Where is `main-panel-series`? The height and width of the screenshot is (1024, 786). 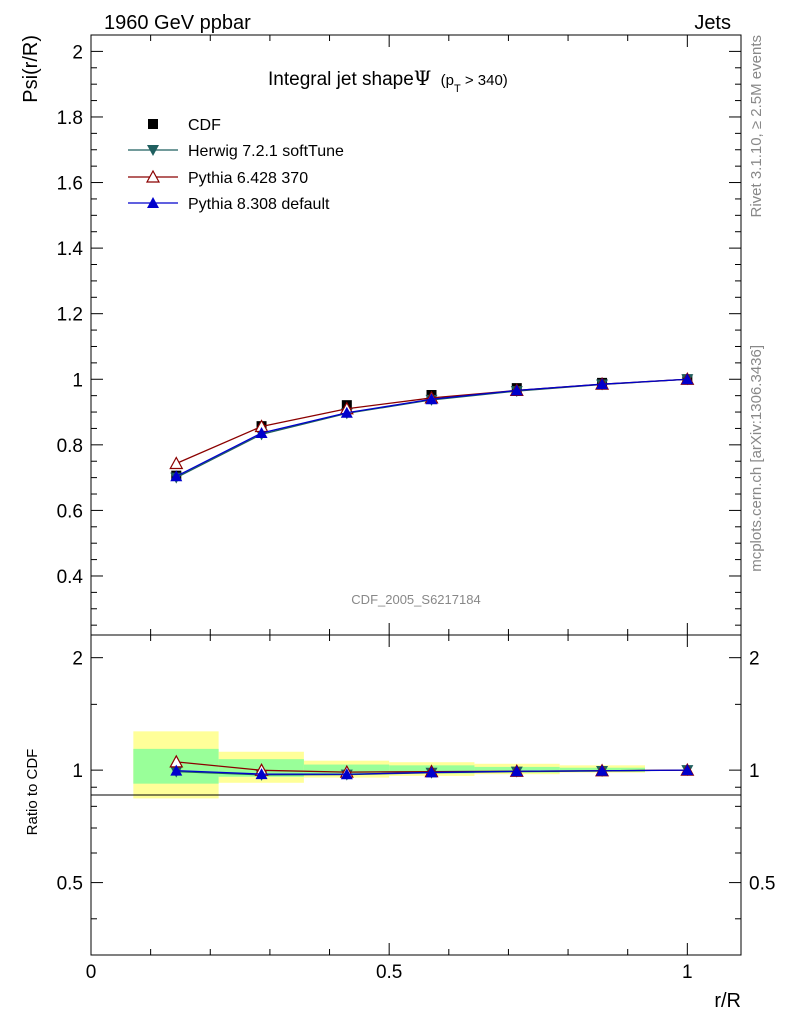 main-panel-series is located at coordinates (432, 428).